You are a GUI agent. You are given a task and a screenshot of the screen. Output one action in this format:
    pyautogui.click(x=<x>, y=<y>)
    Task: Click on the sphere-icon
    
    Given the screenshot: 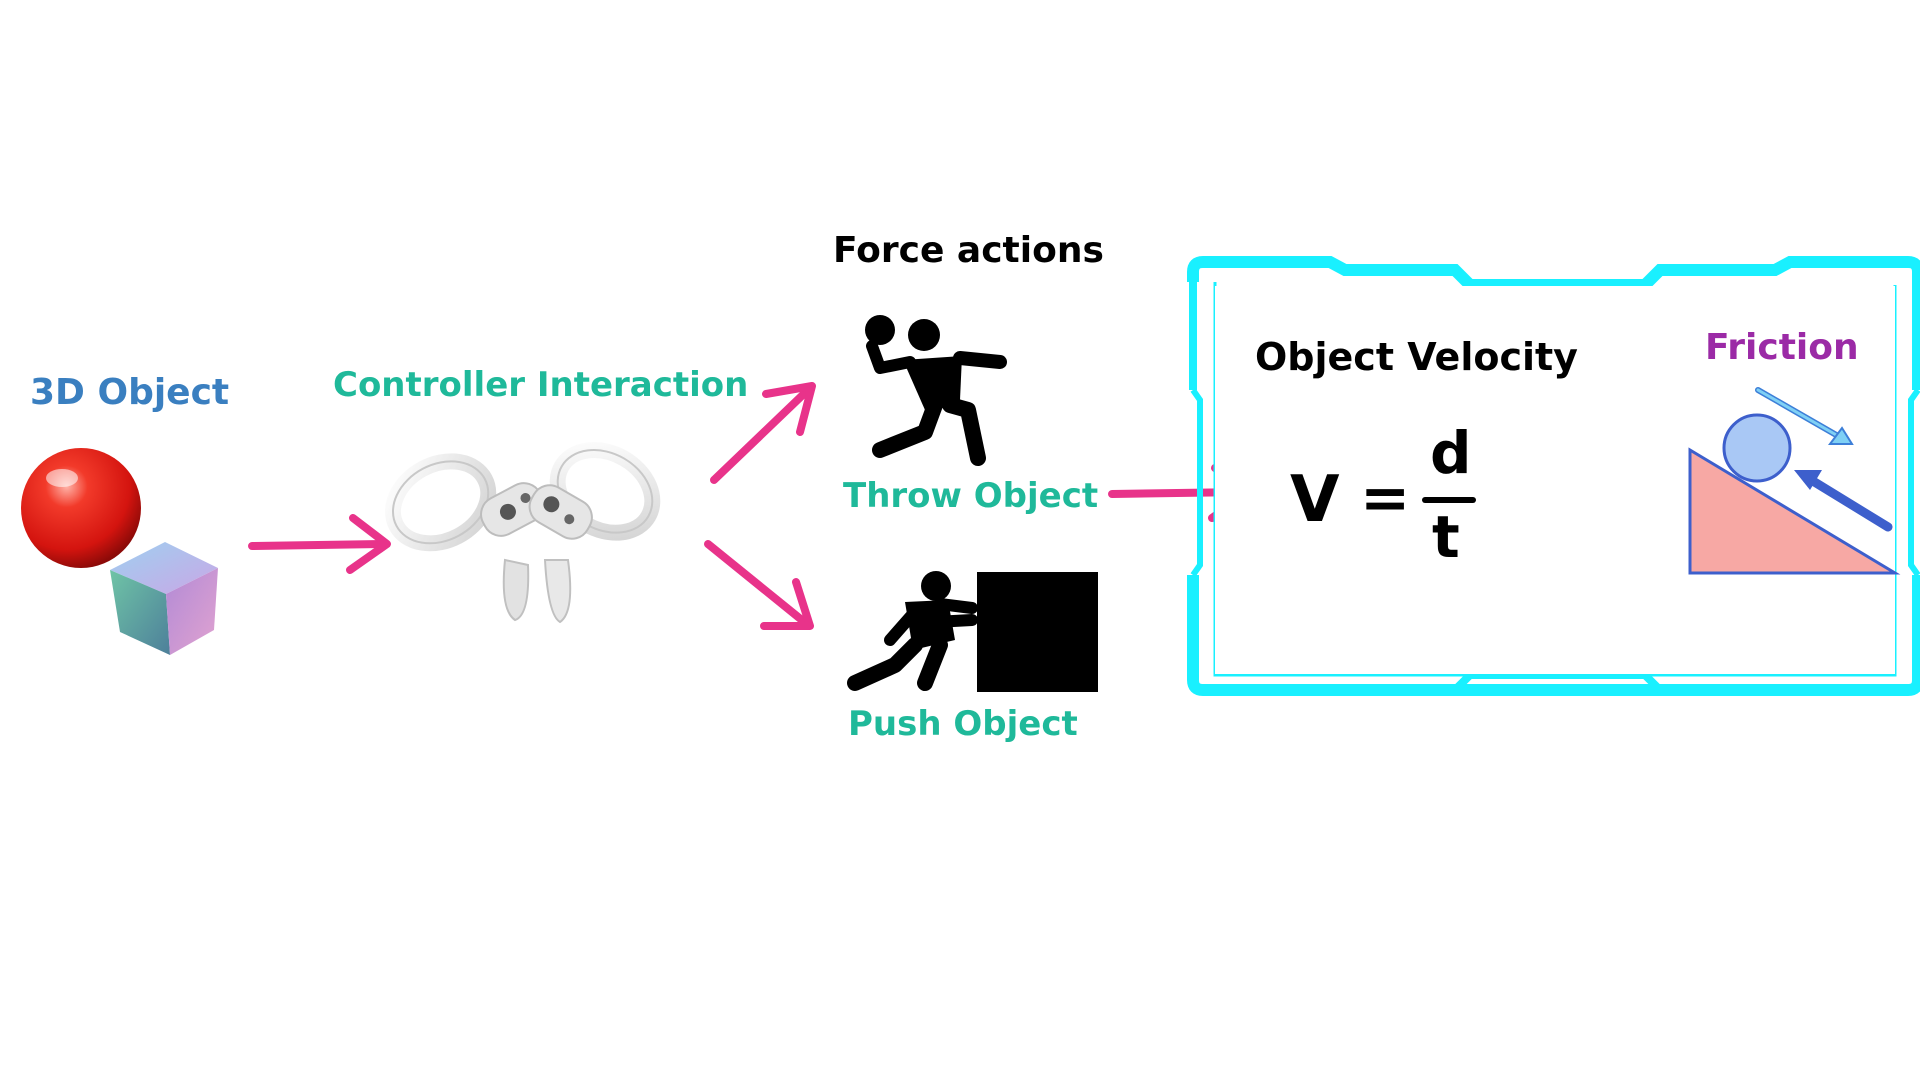 What is the action you would take?
    pyautogui.click(x=81, y=508)
    